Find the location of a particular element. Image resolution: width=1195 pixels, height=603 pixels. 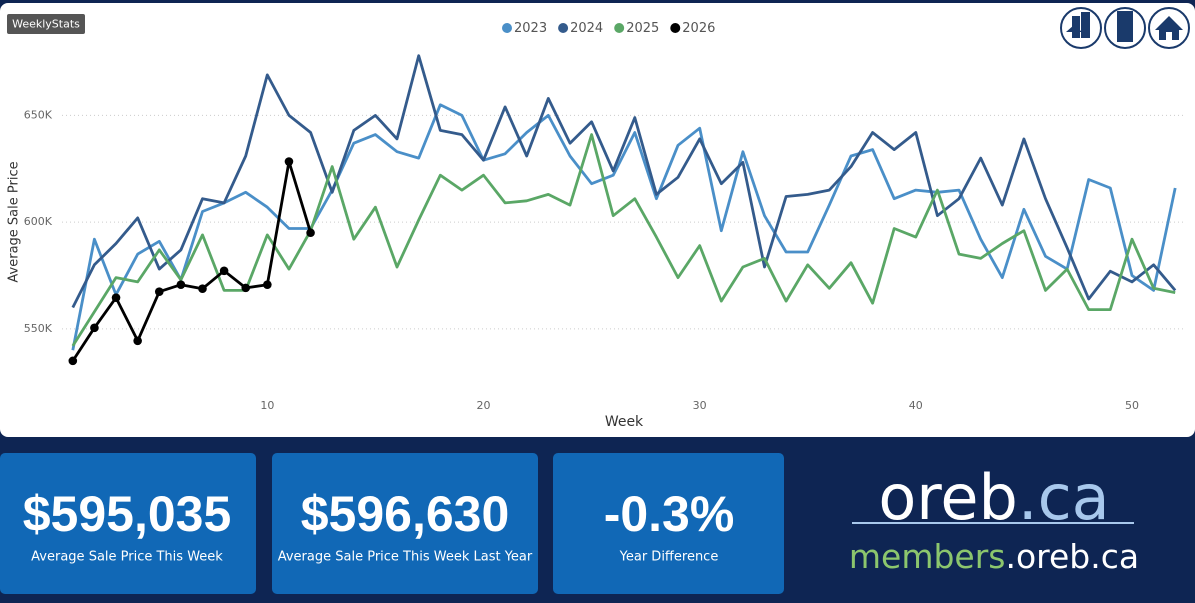

kpi-label: Average Sale Price This Week Last Year is located at coordinates (405, 557).